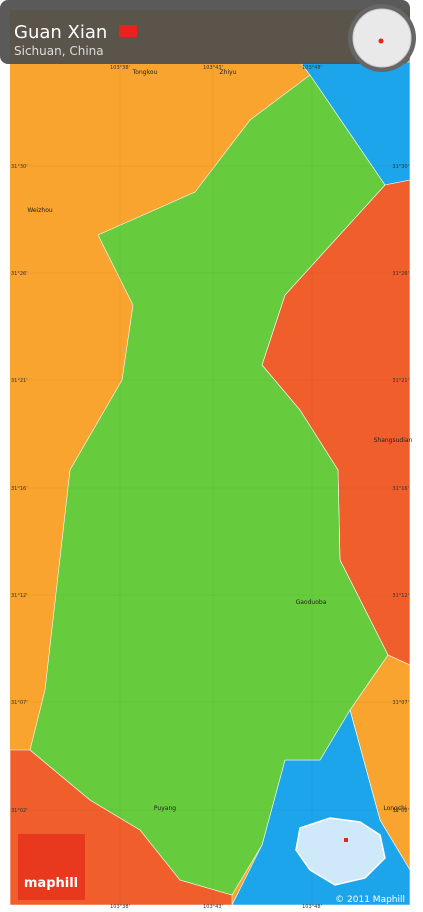  What do you see at coordinates (60, 32) in the screenshot?
I see `title: Guan Xian` at bounding box center [60, 32].